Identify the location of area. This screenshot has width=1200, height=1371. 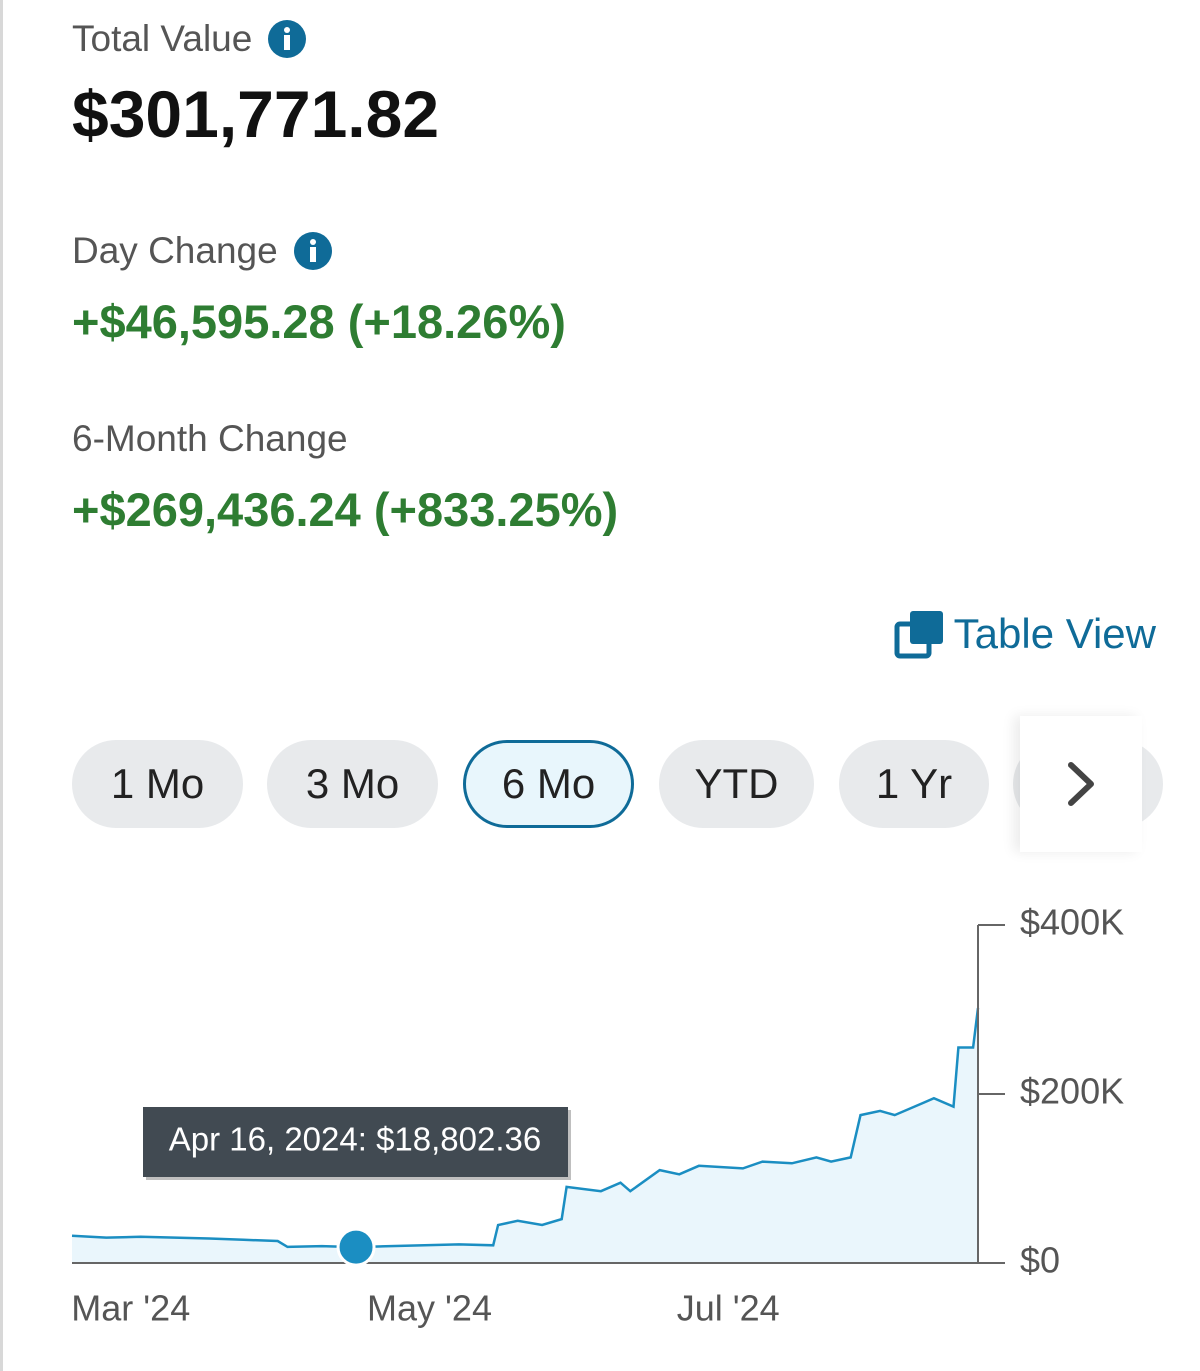
(525, 1135).